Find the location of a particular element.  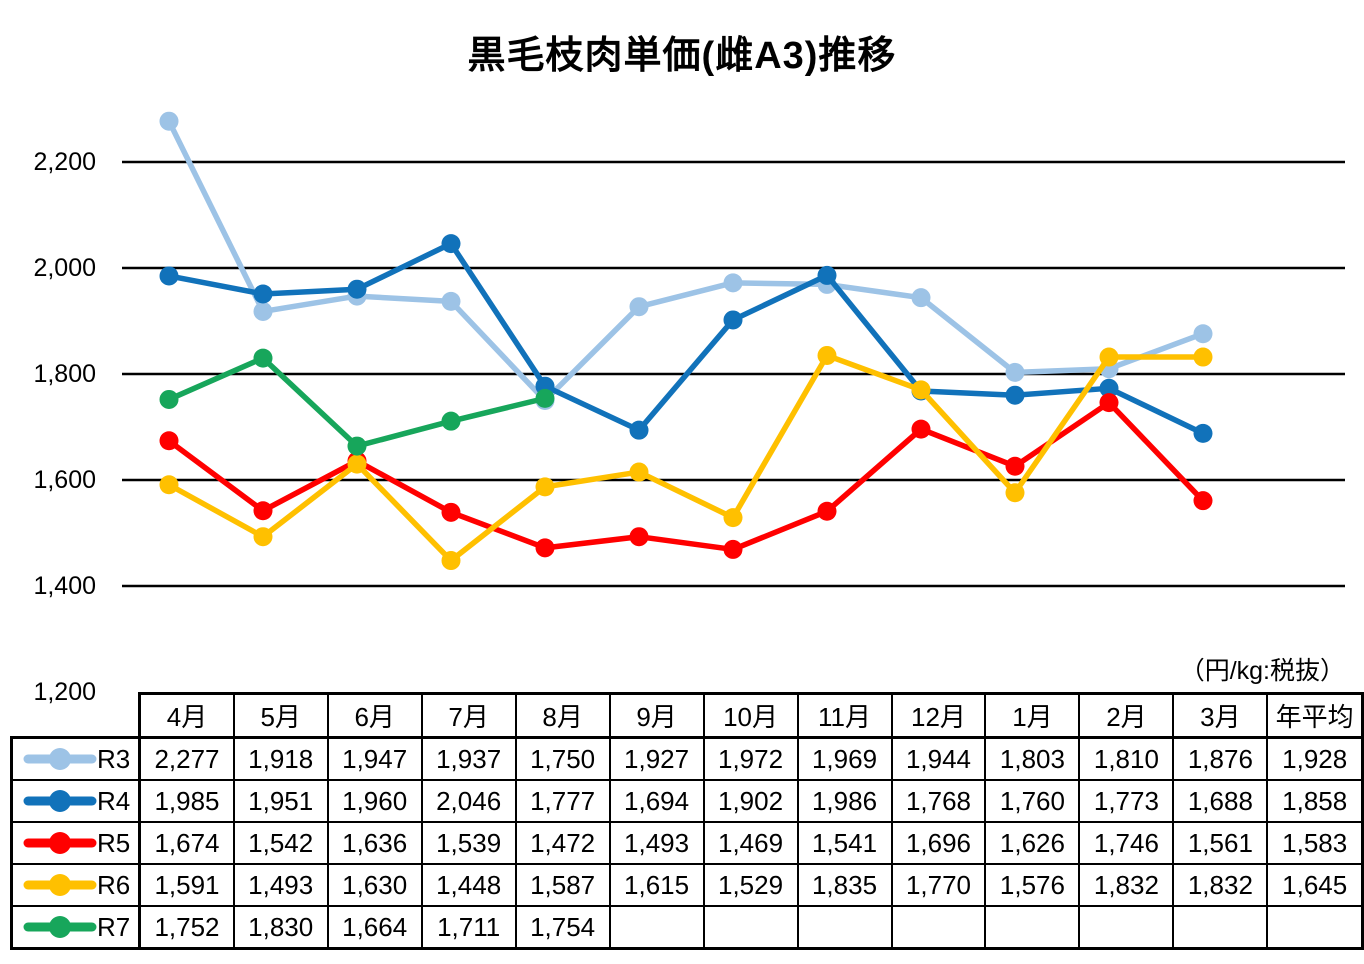

chart-title: 黒毛枝肉単価(雌A3)推移 is located at coordinates (682, 56).